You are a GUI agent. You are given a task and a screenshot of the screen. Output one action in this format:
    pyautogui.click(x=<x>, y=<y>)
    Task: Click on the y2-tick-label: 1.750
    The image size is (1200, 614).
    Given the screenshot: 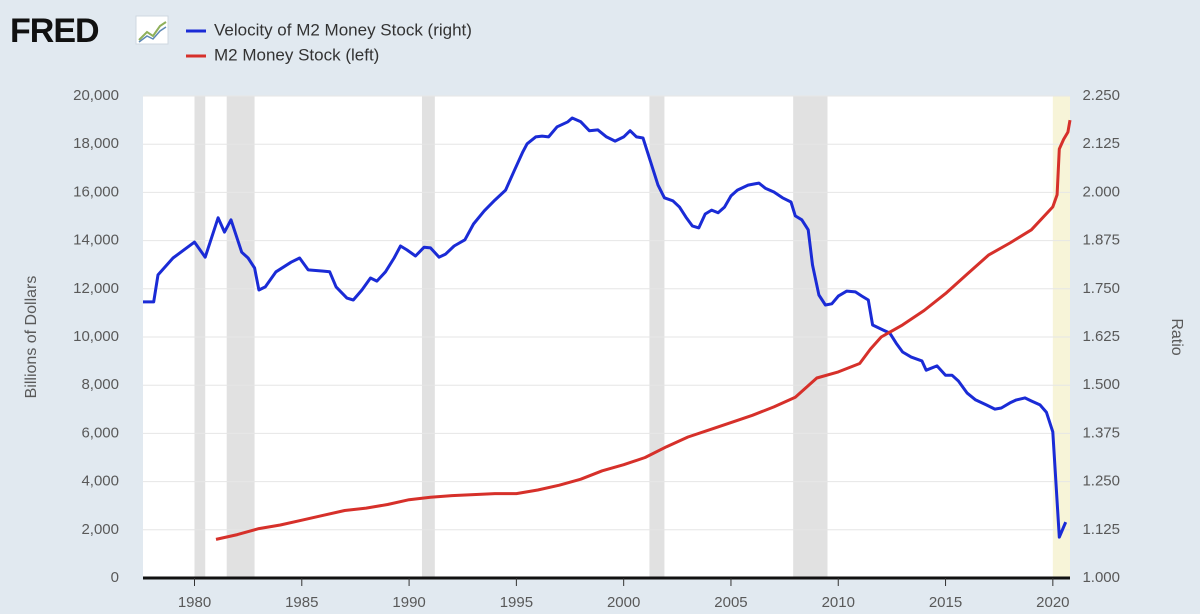 What is the action you would take?
    pyautogui.click(x=1101, y=288)
    